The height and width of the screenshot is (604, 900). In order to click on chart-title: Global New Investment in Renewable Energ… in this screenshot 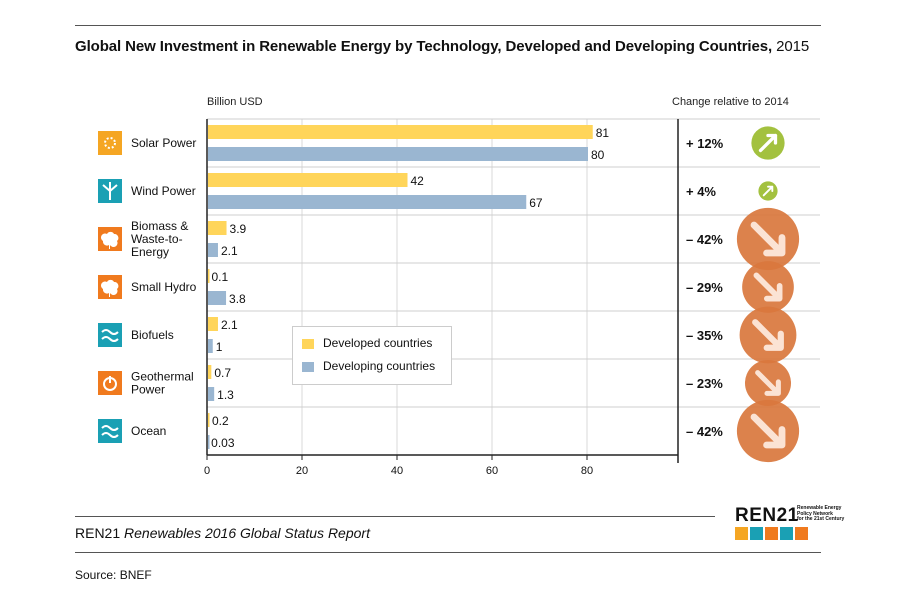, I will do `click(442, 46)`.